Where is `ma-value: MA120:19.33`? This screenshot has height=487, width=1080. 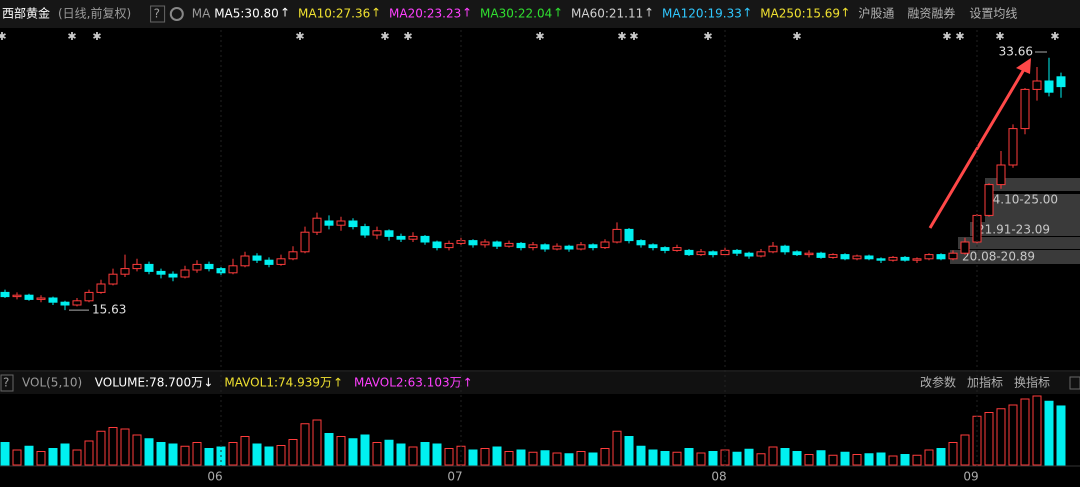 ma-value: MA120:19.33 is located at coordinates (702, 14).